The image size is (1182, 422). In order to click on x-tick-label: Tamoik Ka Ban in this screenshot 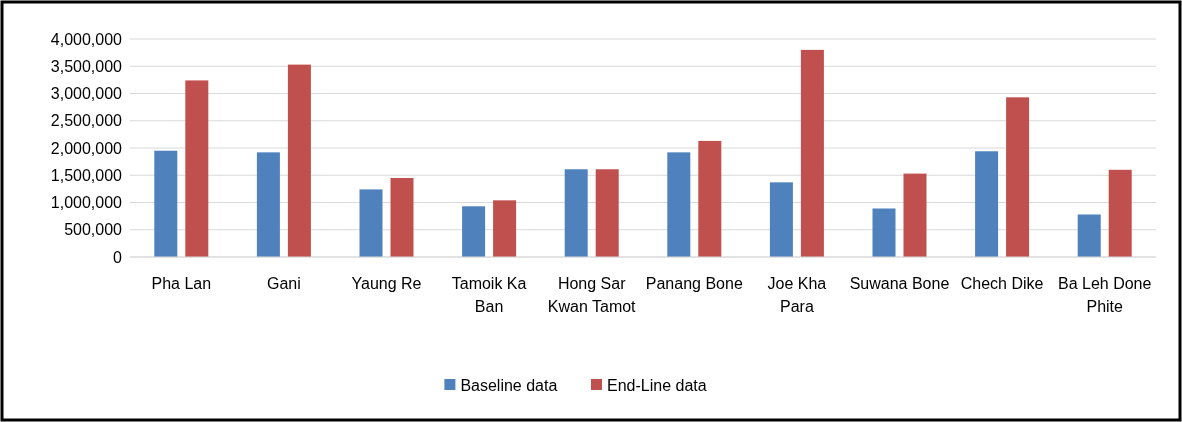, I will do `click(489, 295)`.